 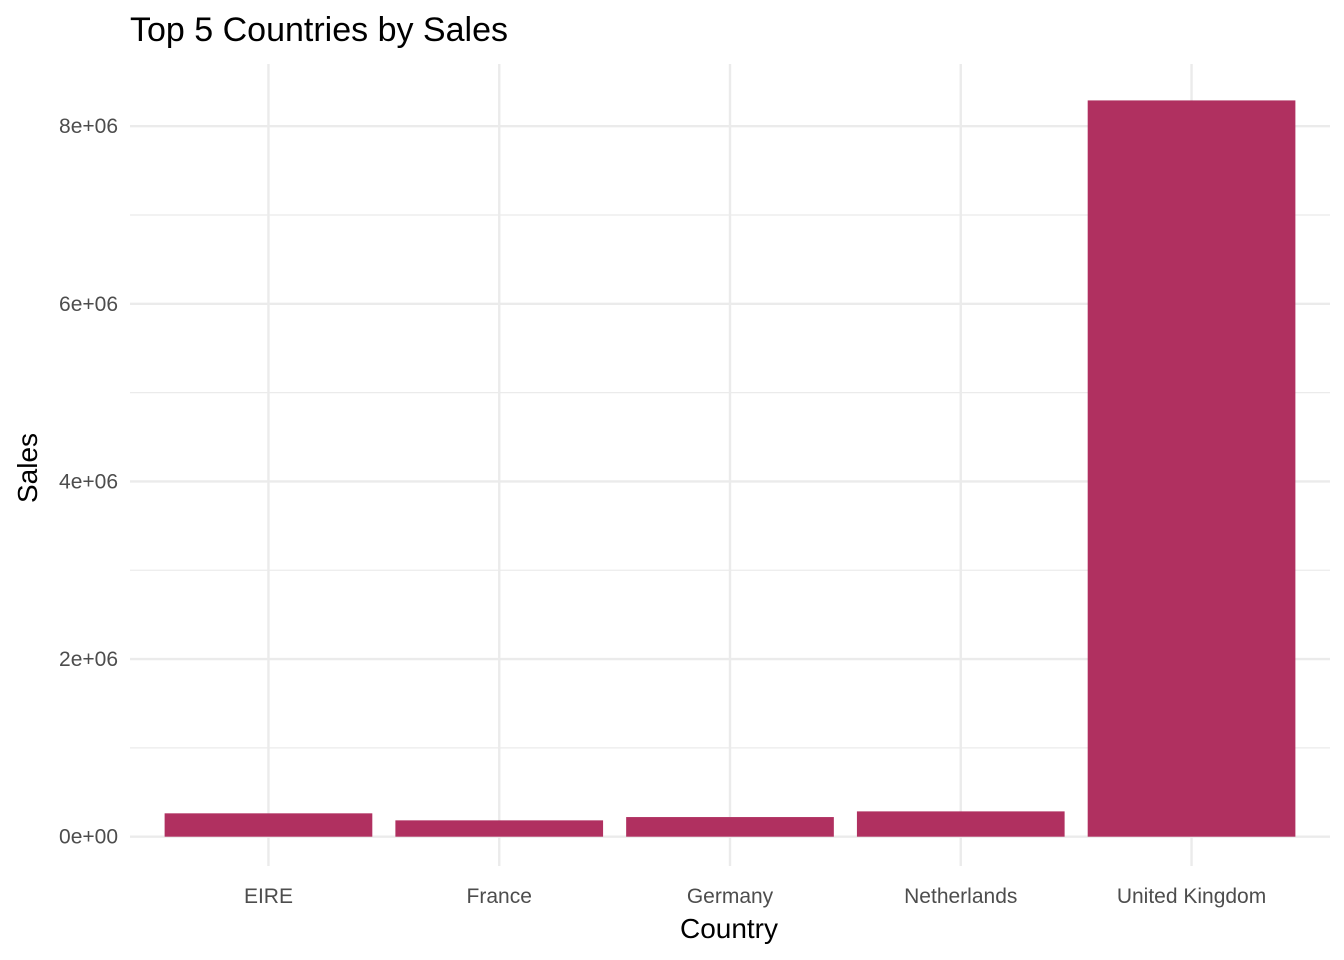 I want to click on bar-netherlands, so click(x=960, y=824).